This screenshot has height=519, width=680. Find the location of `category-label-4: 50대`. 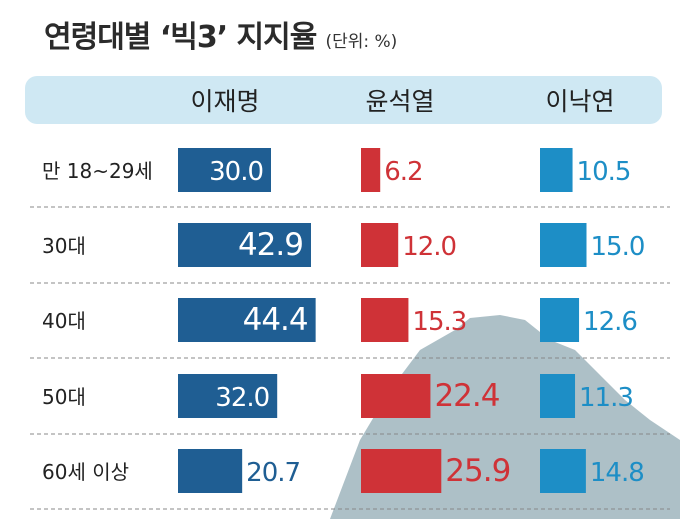

category-label-4: 50대 is located at coordinates (64, 397).